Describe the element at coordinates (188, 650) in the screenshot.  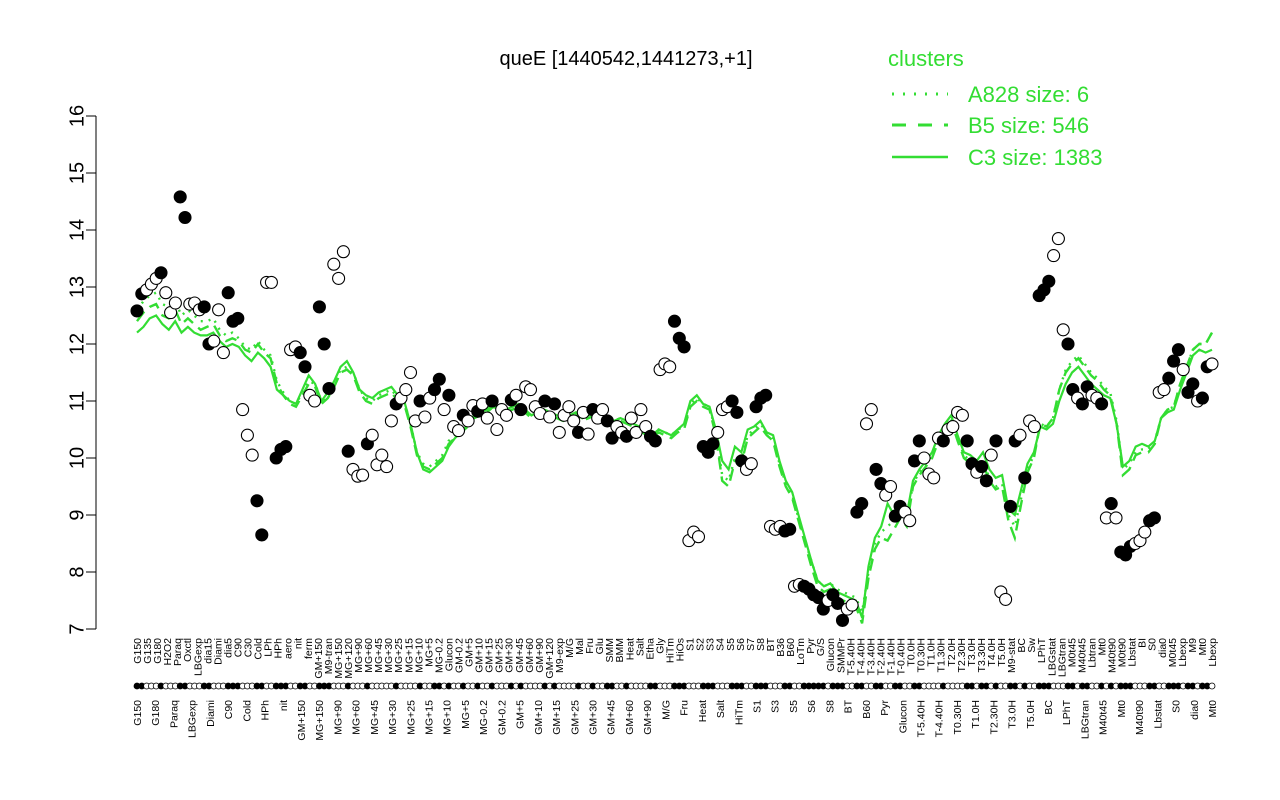
I see `x-tick-label: Oxctl` at that location.